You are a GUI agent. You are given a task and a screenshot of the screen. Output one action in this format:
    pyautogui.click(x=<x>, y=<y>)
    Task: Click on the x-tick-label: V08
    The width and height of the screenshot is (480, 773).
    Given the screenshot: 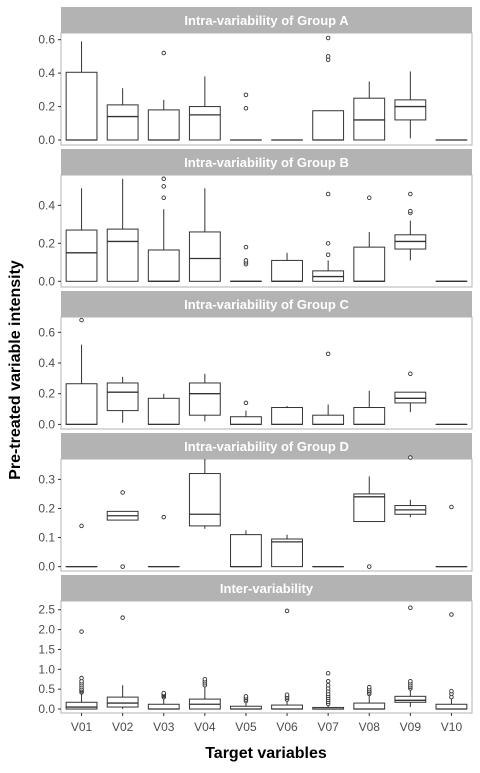 What is the action you would take?
    pyautogui.click(x=370, y=727)
    